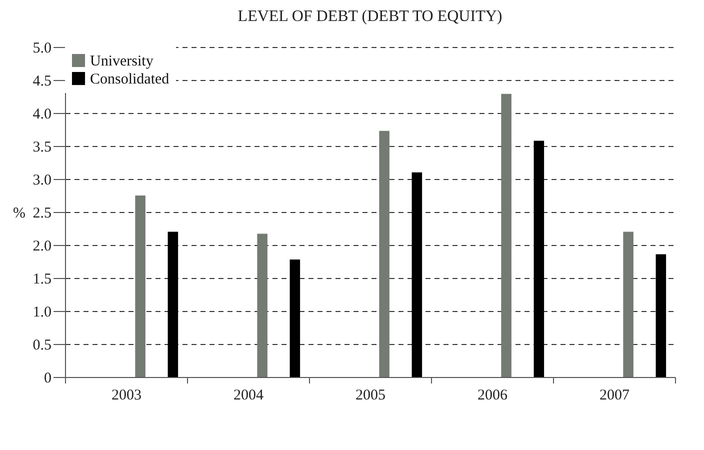 The height and width of the screenshot is (450, 704). I want to click on y-tick-label: 1.0, so click(42, 312).